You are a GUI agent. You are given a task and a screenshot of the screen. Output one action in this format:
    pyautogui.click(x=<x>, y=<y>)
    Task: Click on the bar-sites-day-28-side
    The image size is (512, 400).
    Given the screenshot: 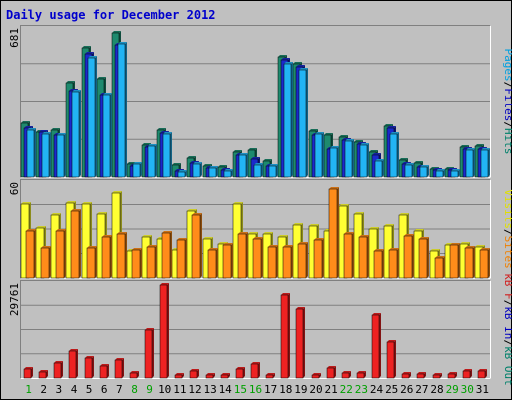 What is the action you would take?
    pyautogui.click(x=444, y=267)
    